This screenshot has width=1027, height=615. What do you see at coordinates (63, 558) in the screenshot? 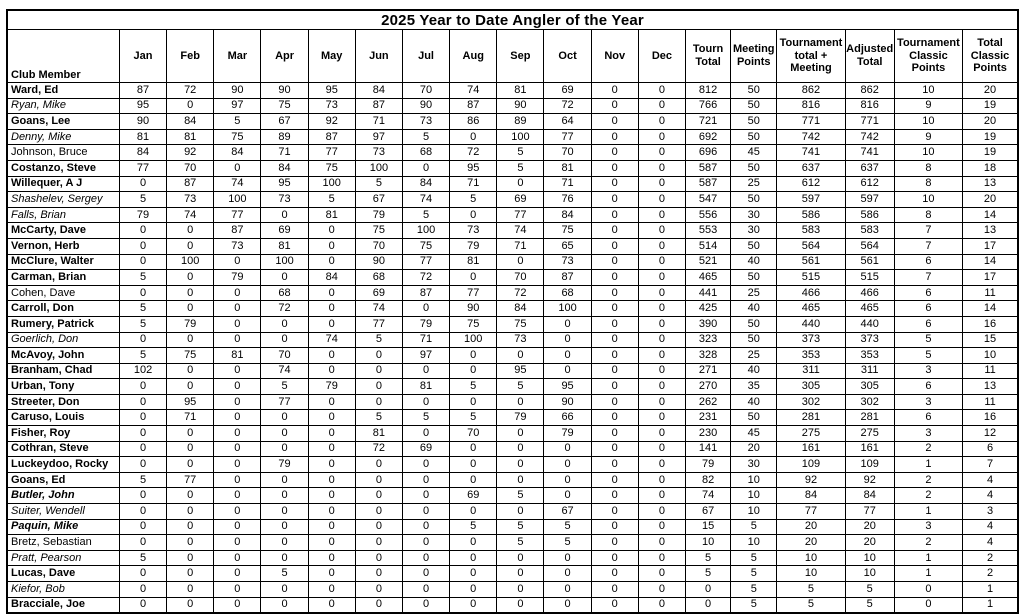
I see `member-name: Pratt, Pearson` at bounding box center [63, 558].